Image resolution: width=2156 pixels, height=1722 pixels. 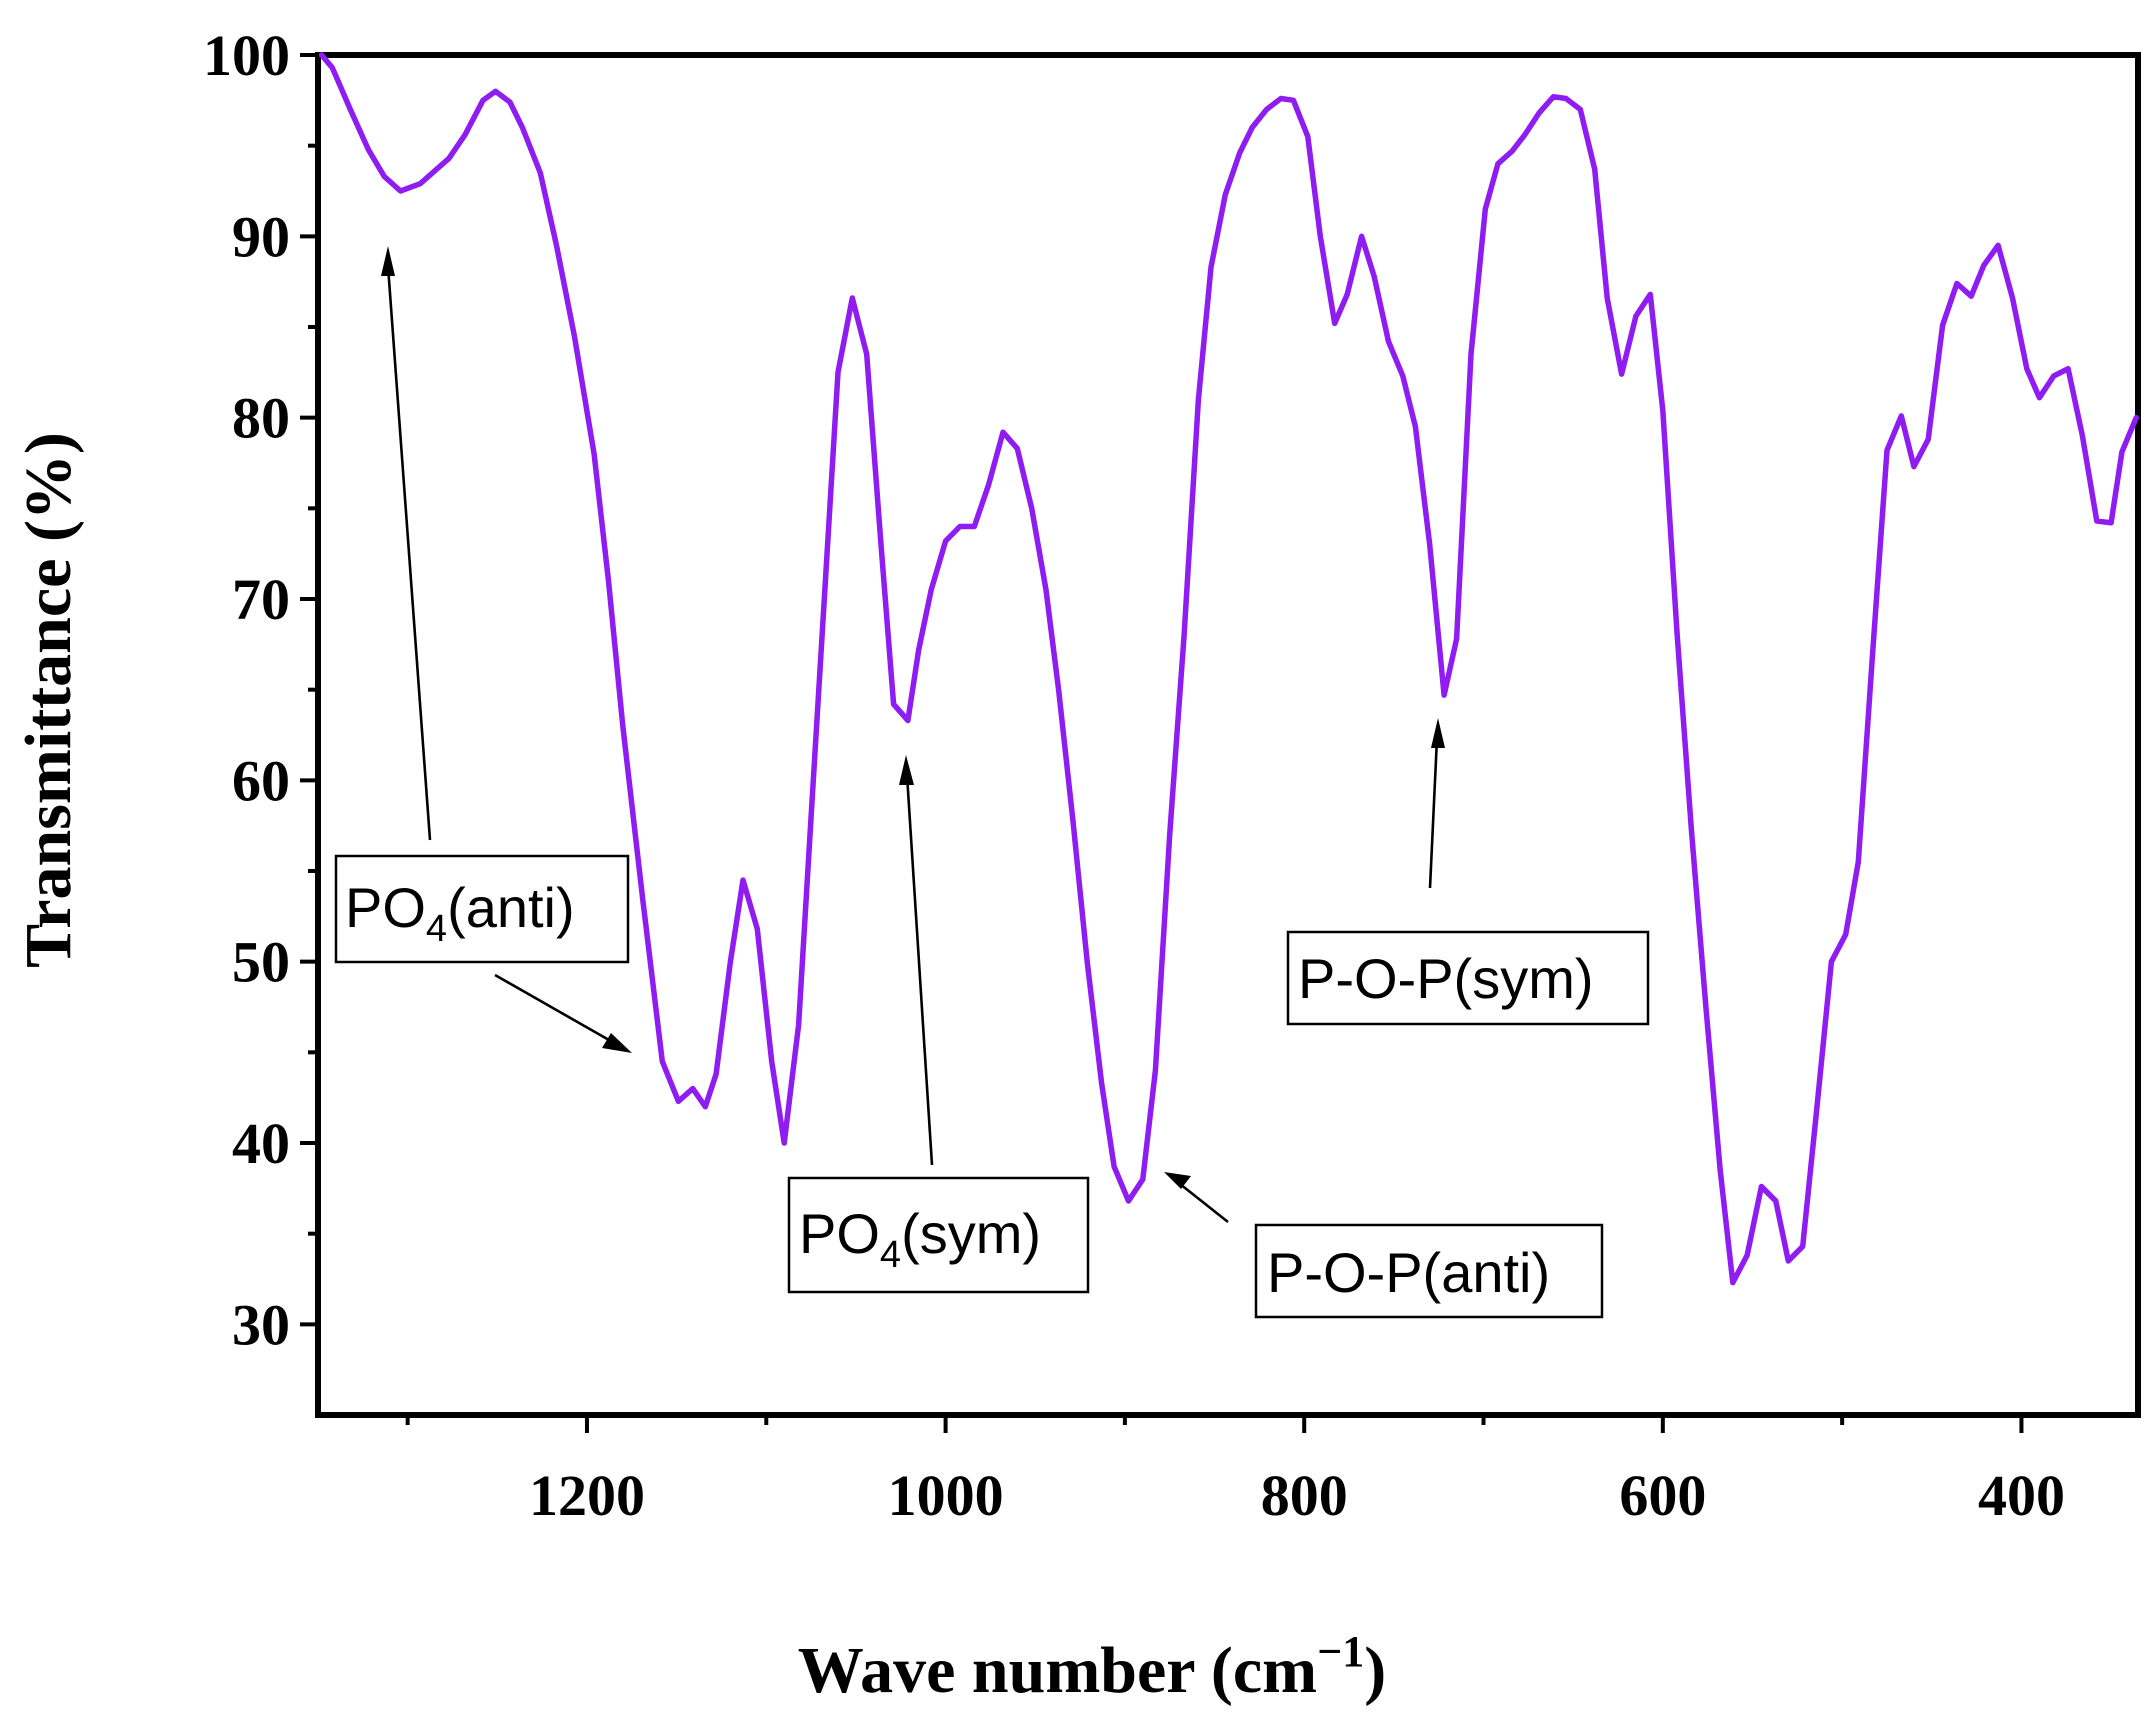 What do you see at coordinates (261, 780) in the screenshot?
I see `y-tick-label: 60` at bounding box center [261, 780].